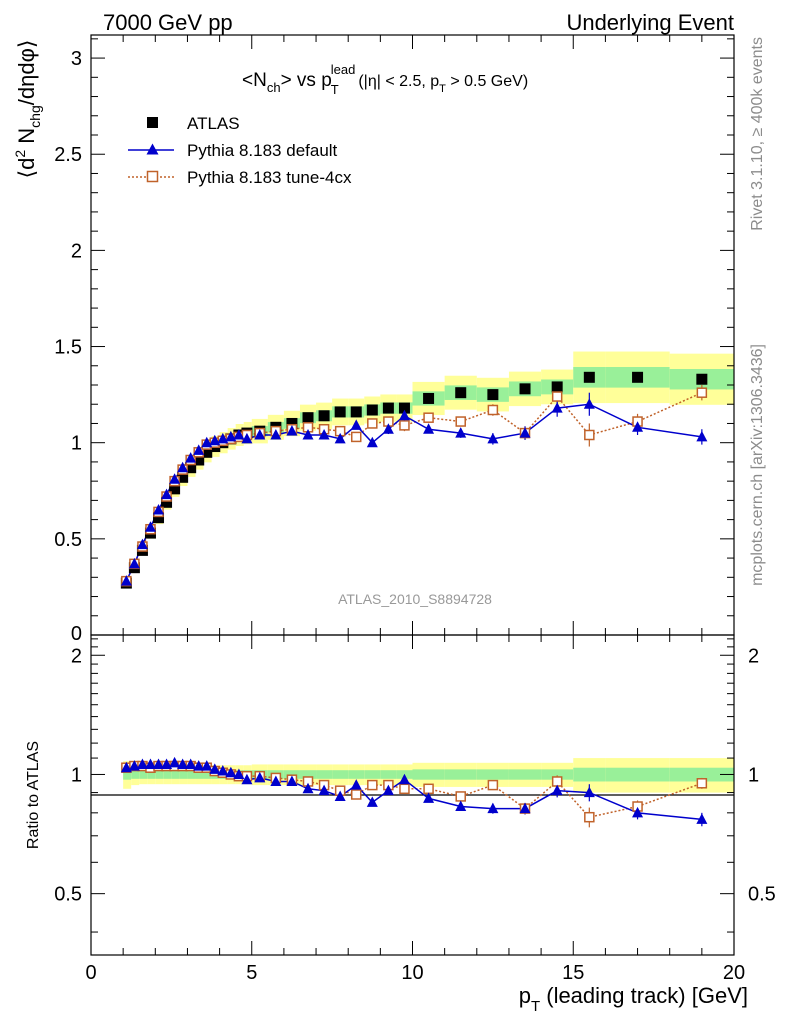  Describe the element at coordinates (76, 444) in the screenshot. I see `y-tick-label: 1` at that location.